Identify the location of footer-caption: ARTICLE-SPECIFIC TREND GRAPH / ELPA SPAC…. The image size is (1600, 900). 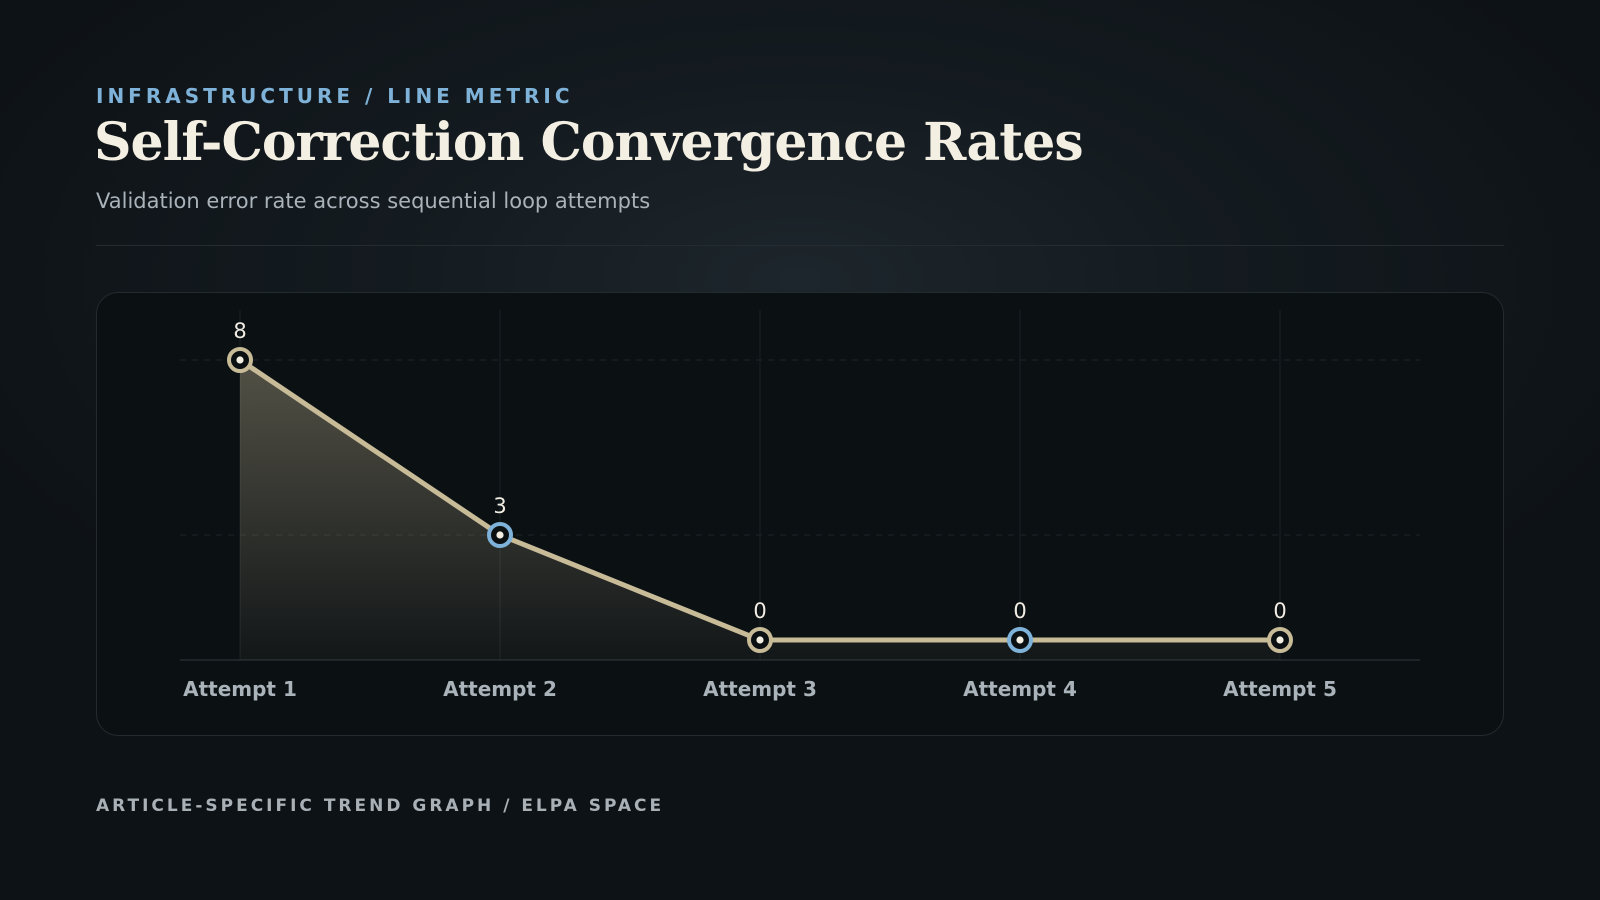
(380, 806).